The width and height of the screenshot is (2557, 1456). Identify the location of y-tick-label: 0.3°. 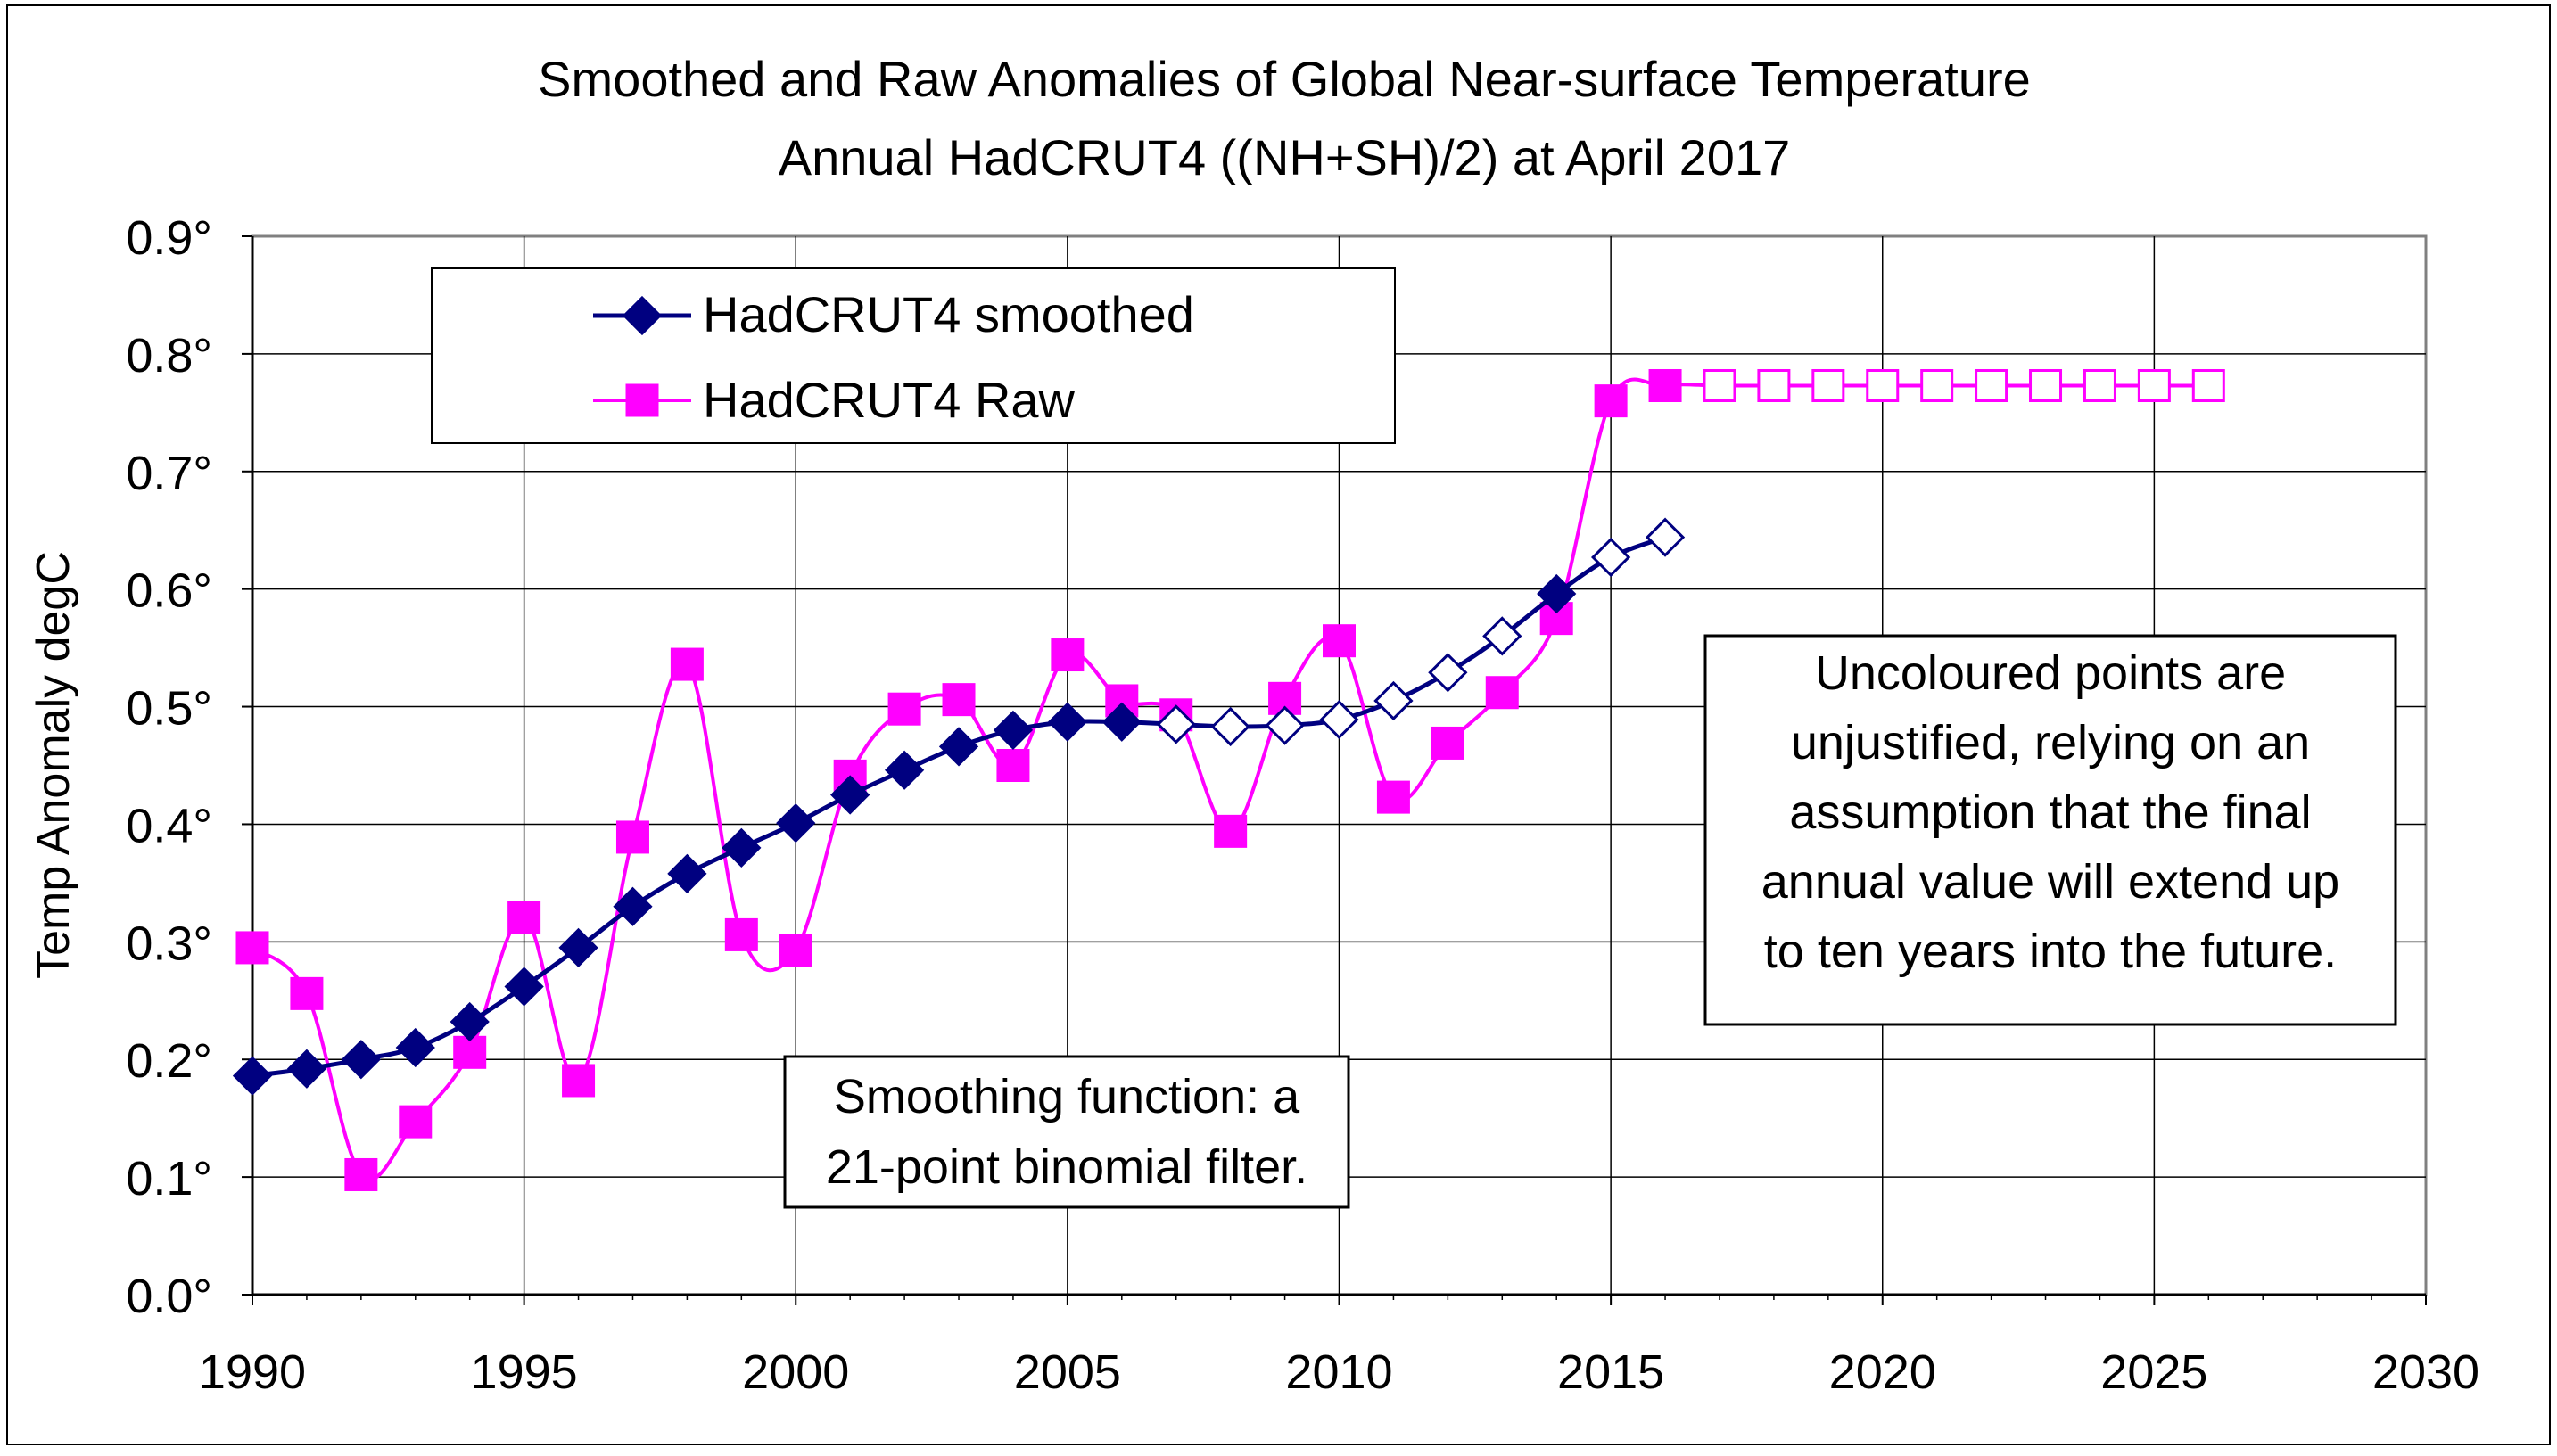
(169, 944).